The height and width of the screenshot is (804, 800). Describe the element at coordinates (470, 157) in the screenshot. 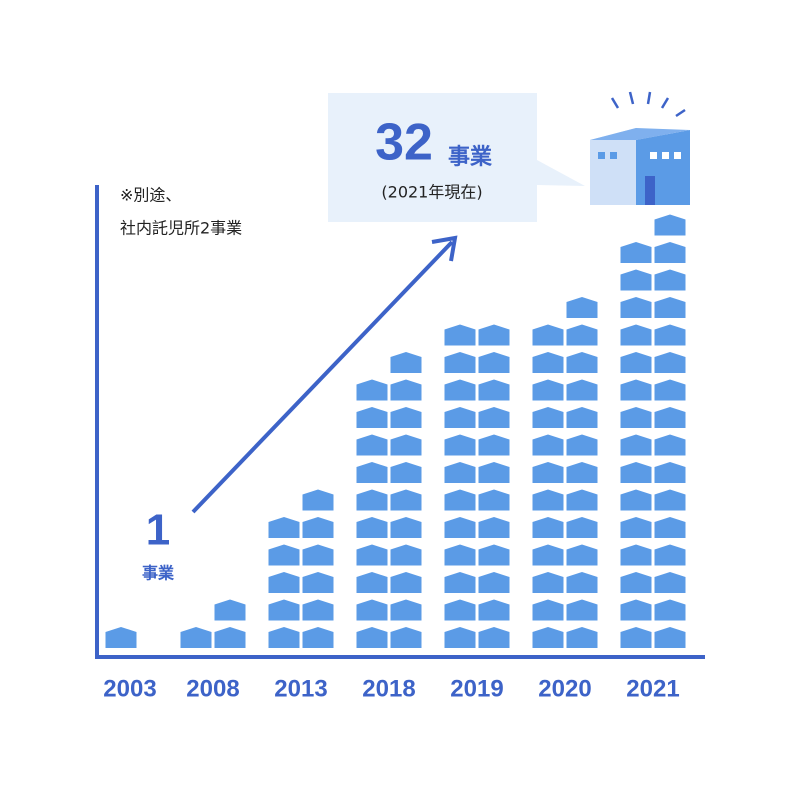

I see `callout-unit: 事業` at that location.